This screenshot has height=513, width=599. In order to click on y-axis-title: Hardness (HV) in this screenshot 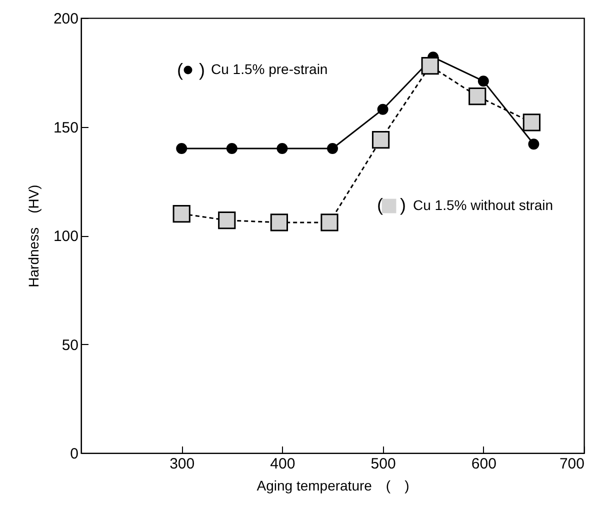, I will do `click(33, 236)`.